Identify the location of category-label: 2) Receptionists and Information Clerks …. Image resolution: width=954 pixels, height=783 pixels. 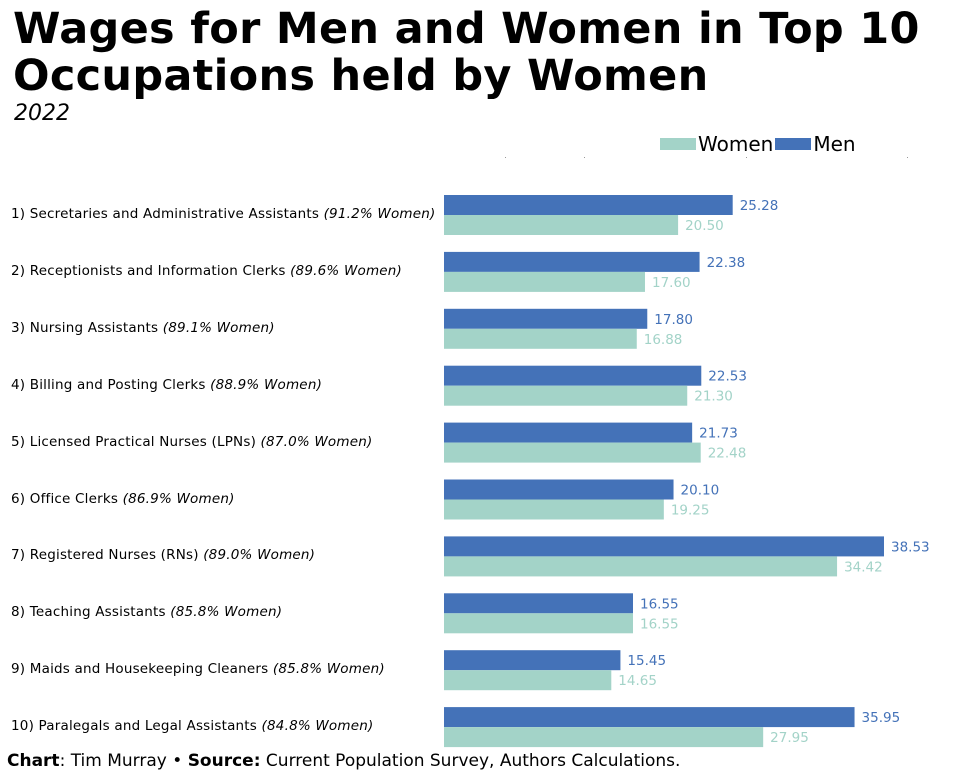
(206, 271).